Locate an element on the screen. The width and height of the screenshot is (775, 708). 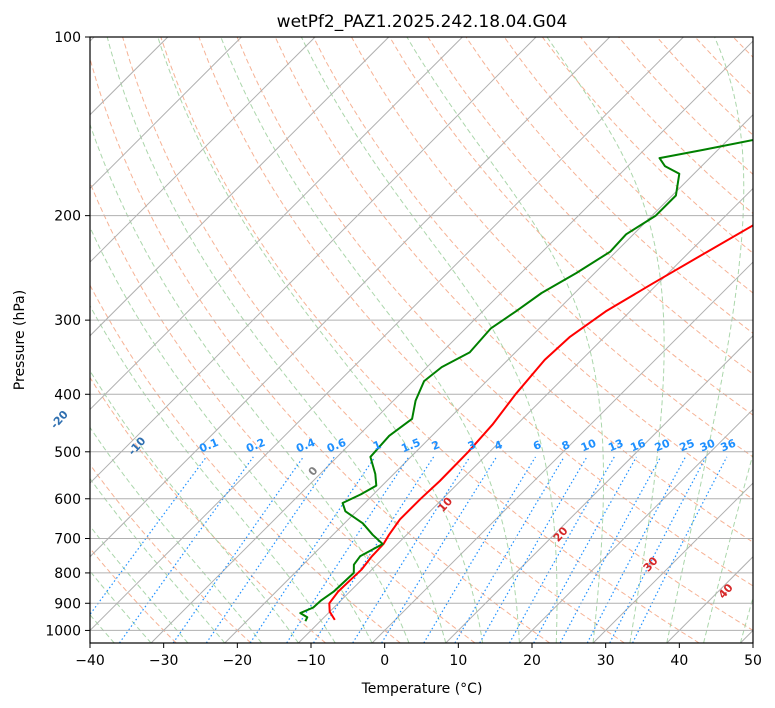
mixing-ratio-label: 20 is located at coordinates (662, 446).